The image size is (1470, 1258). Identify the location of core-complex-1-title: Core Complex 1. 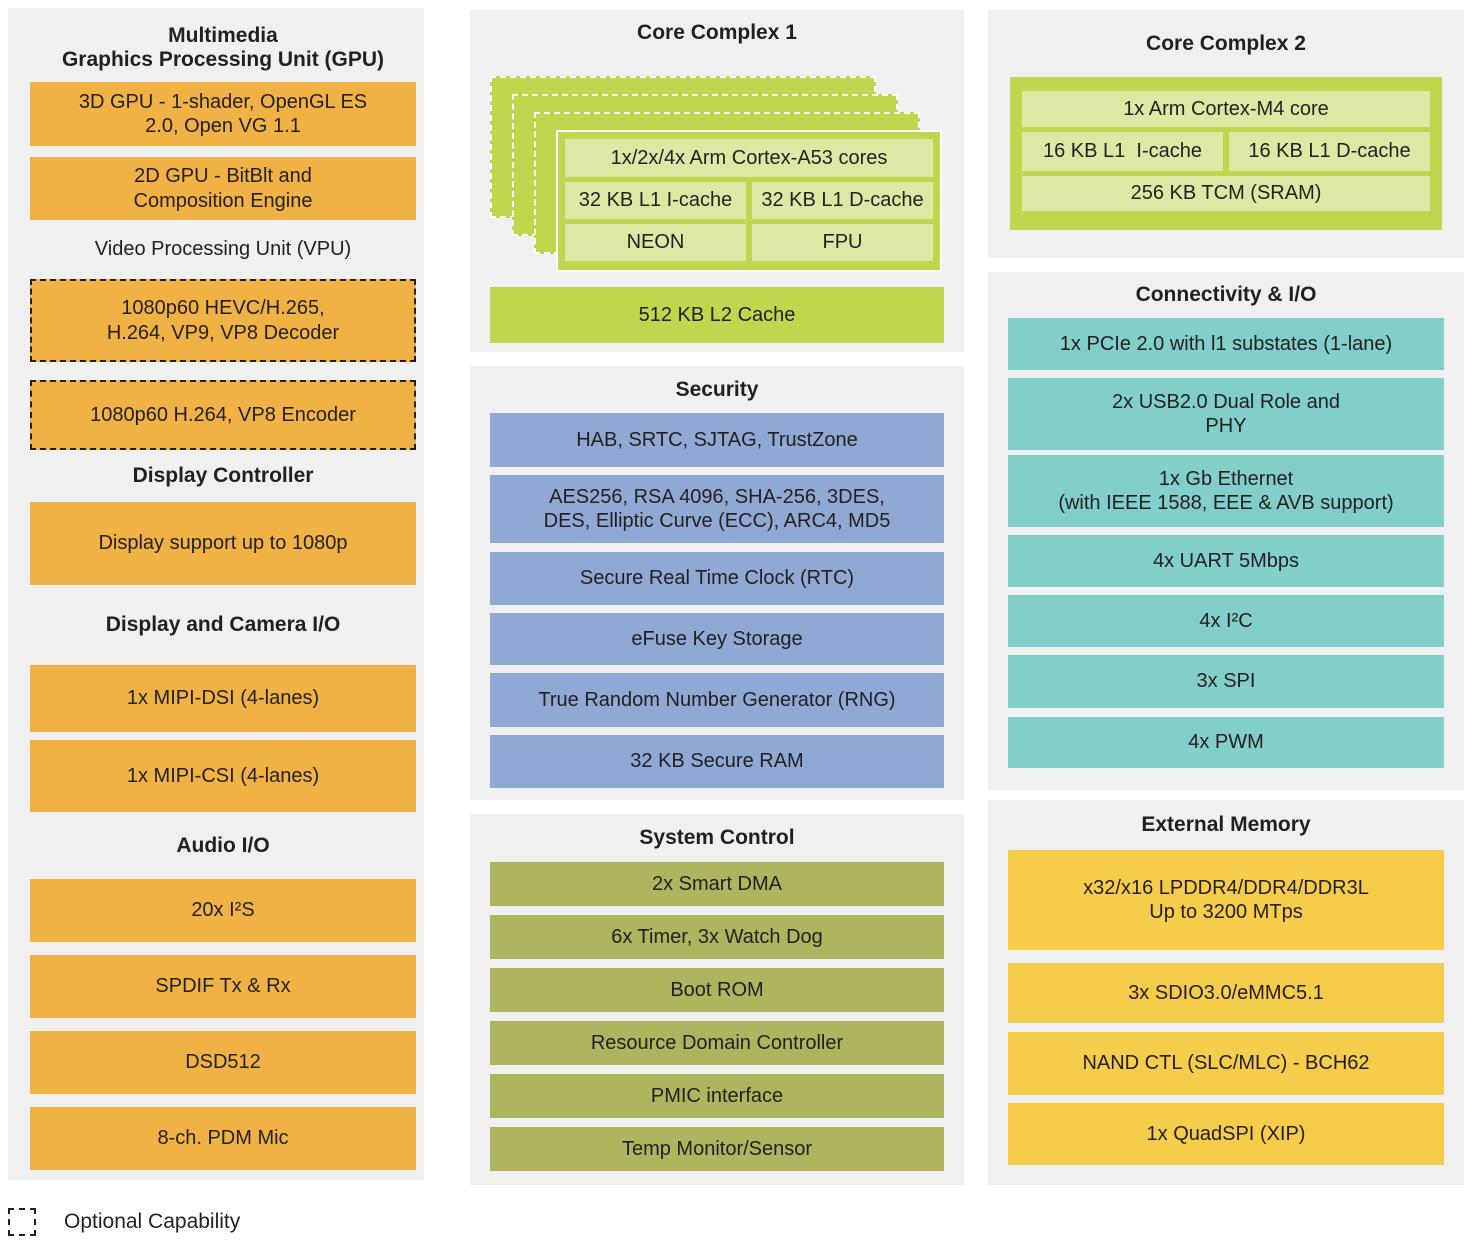
(717, 32).